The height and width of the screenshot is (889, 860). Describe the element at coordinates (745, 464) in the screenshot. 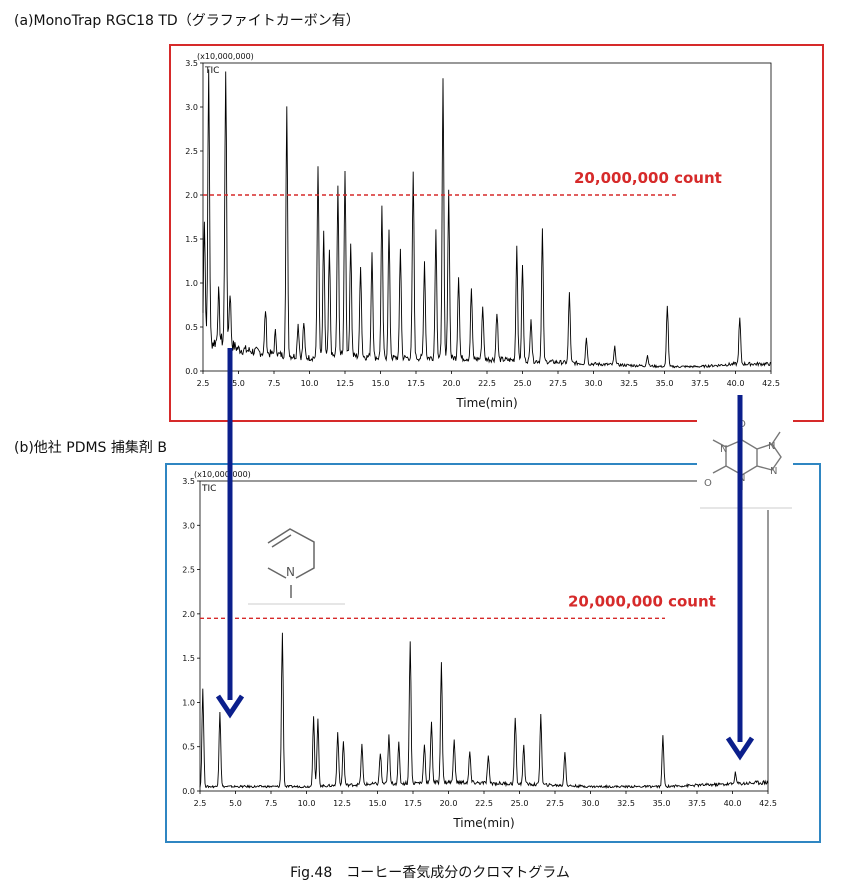

I see `caffeine-structure-icon: NNNNOO` at that location.